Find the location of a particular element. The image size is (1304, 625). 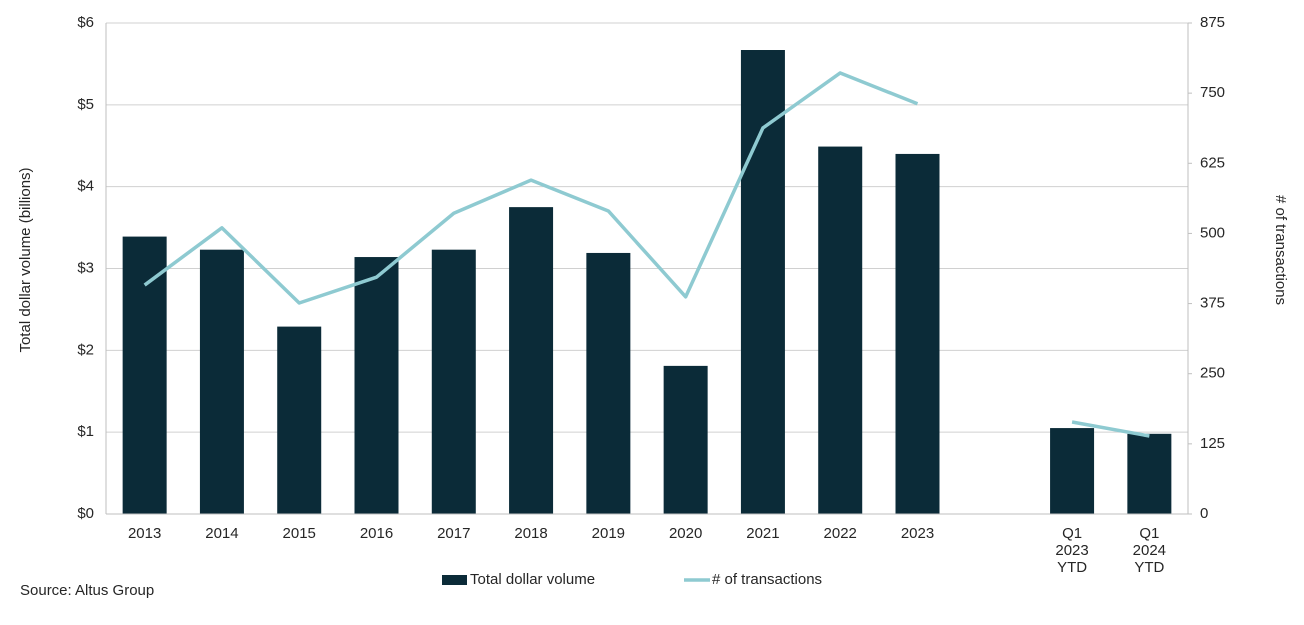

x-tick-label: Q1 2024 YTD is located at coordinates (1149, 550).